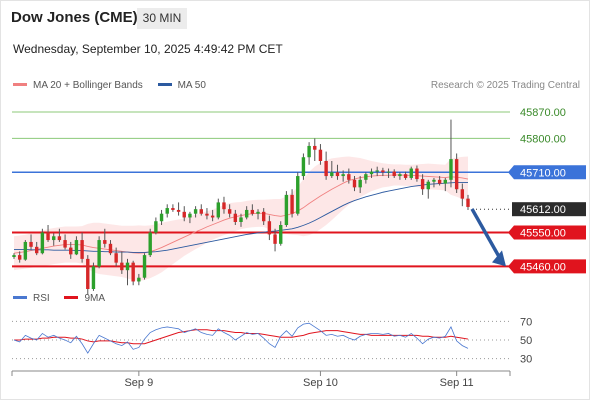 The height and width of the screenshot is (400, 590). What do you see at coordinates (164, 84) in the screenshot?
I see `ma50-swatch` at bounding box center [164, 84].